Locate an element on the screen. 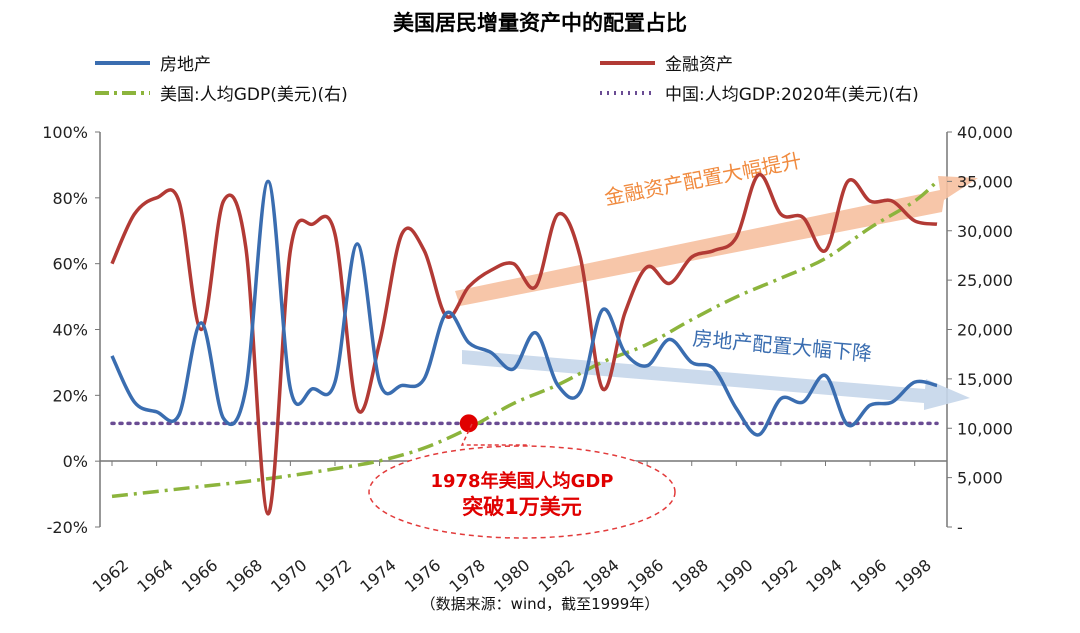 Image resolution: width=1080 pixels, height=633 pixels. x-axis-tick-label: 1970 is located at coordinates (288, 575).